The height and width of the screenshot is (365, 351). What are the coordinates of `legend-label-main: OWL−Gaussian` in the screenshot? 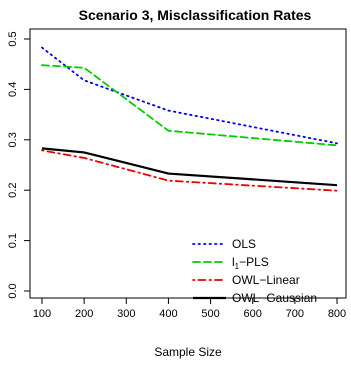 It's located at (274, 298).